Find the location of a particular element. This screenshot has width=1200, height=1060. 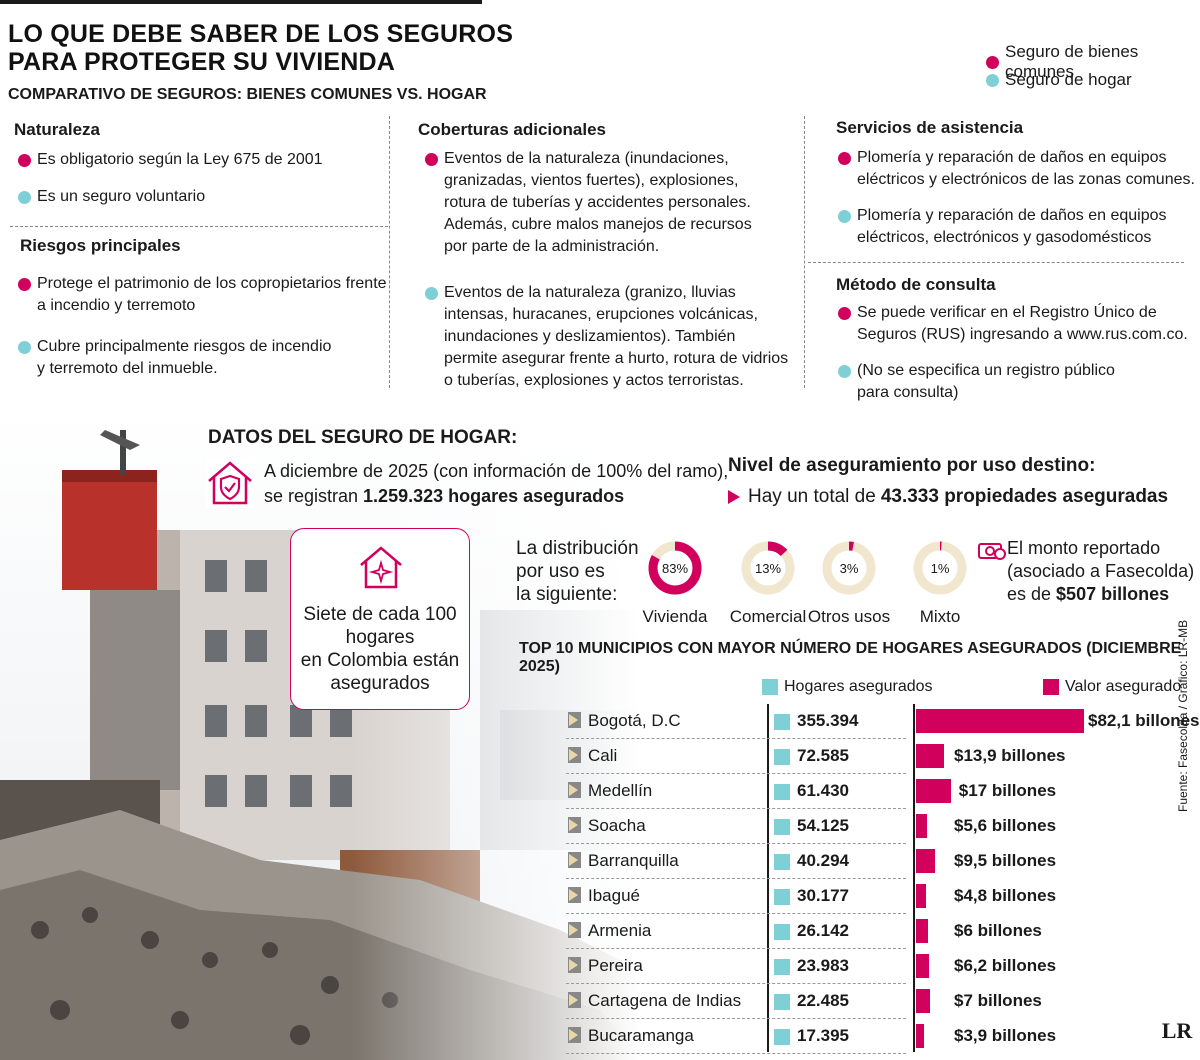

valor-label: $4,8 billones is located at coordinates (1005, 895).